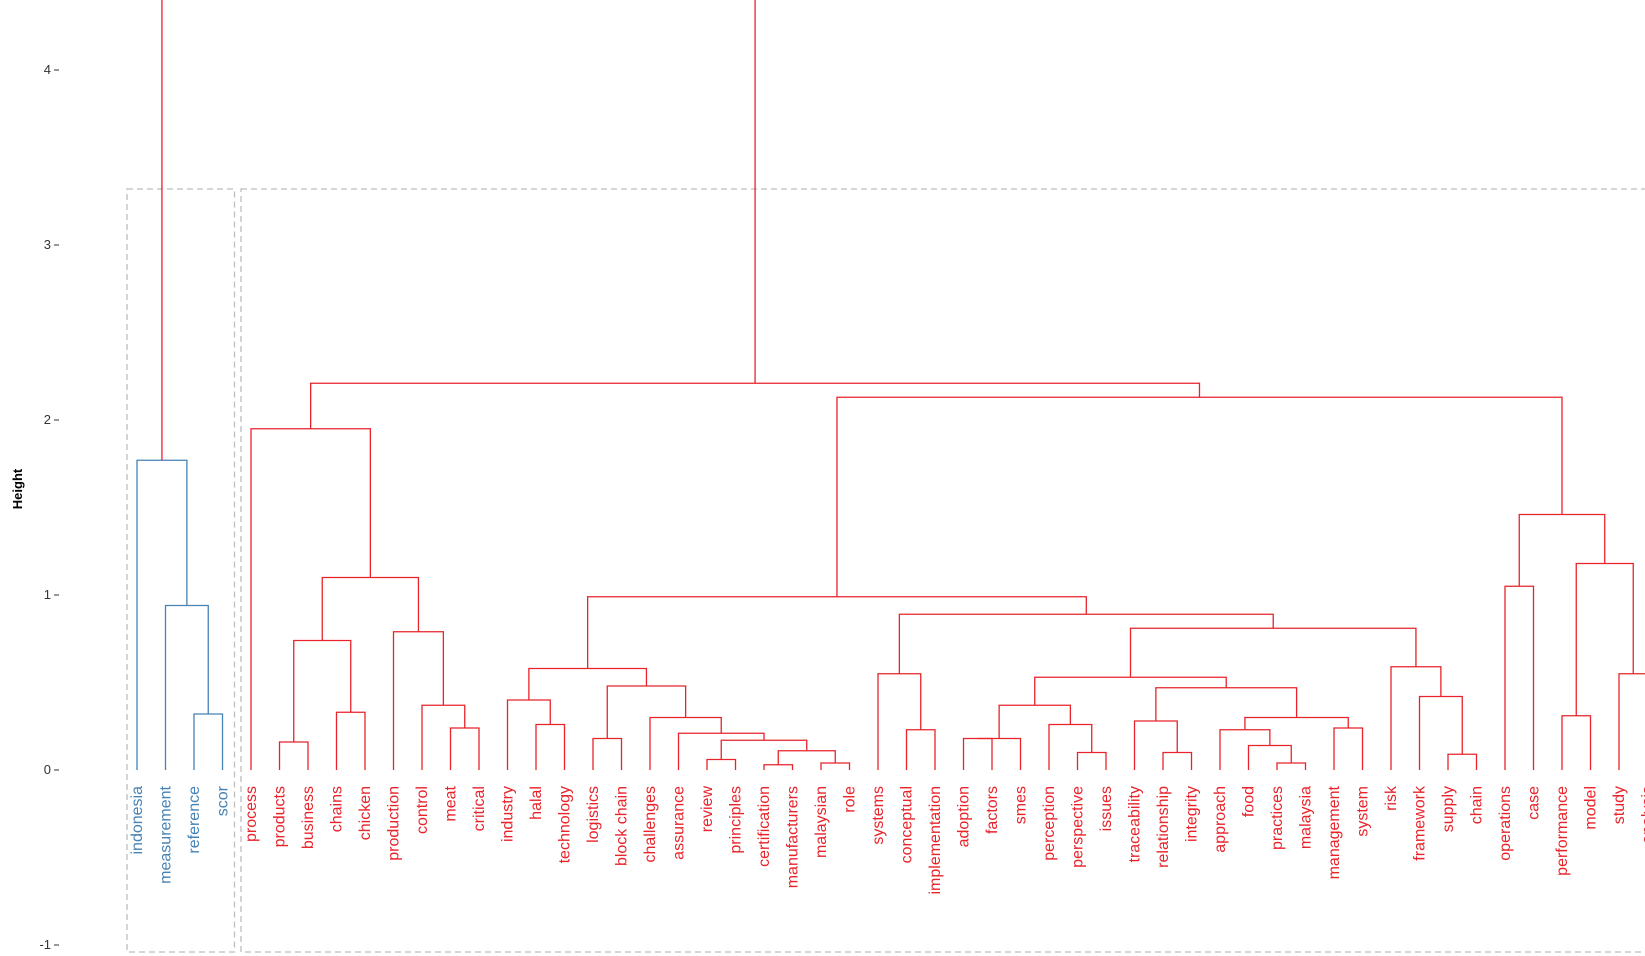 This screenshot has width=1645, height=956. Describe the element at coordinates (778, 767) in the screenshot. I see `branch-c4` at that location.